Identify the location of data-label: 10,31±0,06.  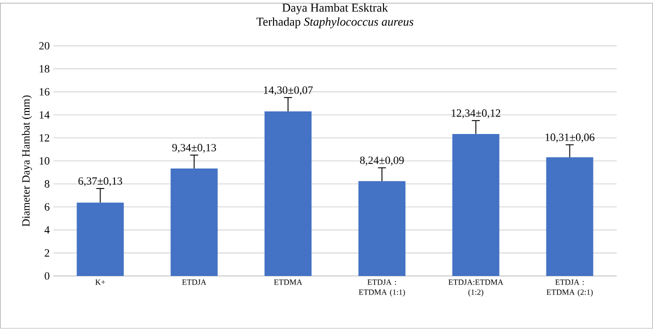
(570, 138).